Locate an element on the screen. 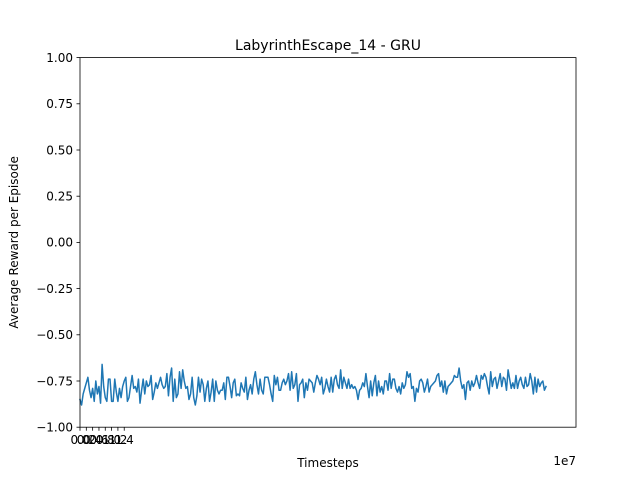 This screenshot has height=484, width=640. x-tick-label: 0.2 is located at coordinates (86, 440).